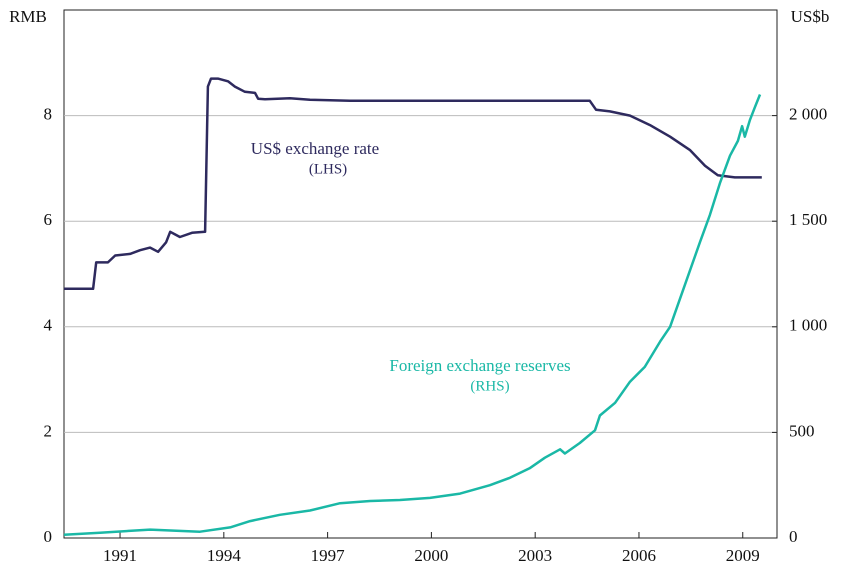 This screenshot has width=847, height=568. What do you see at coordinates (793, 536) in the screenshot?
I see `y2-tick-label: 0` at bounding box center [793, 536].